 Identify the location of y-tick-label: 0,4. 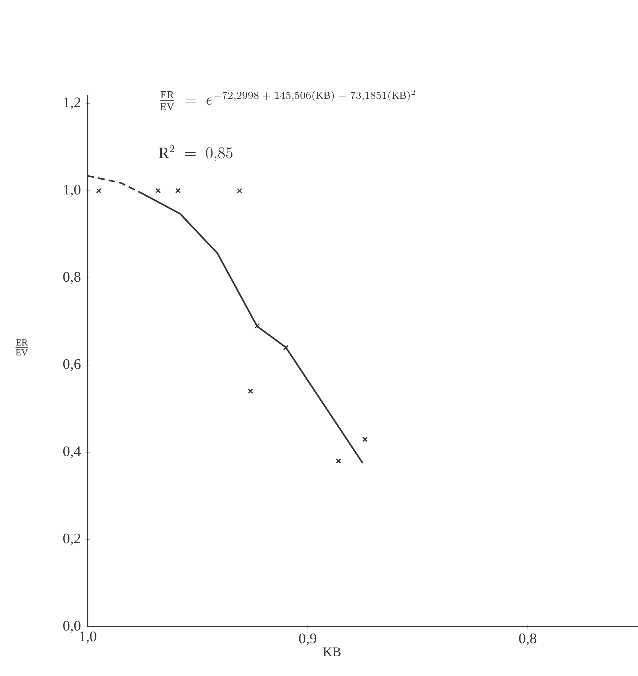
(73, 452).